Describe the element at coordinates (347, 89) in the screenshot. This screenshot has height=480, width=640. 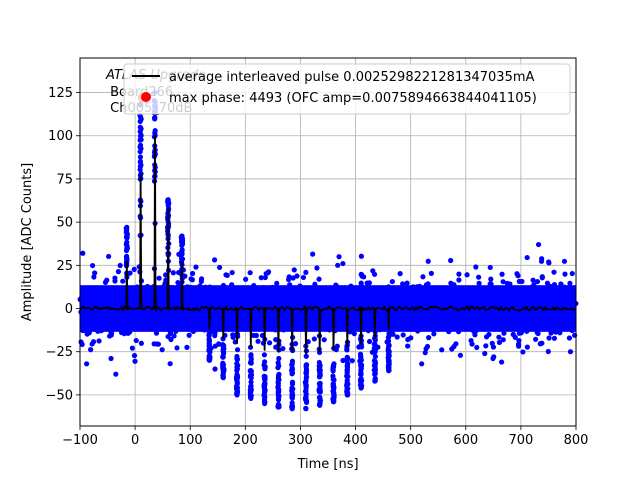
I see `legend-box` at that location.